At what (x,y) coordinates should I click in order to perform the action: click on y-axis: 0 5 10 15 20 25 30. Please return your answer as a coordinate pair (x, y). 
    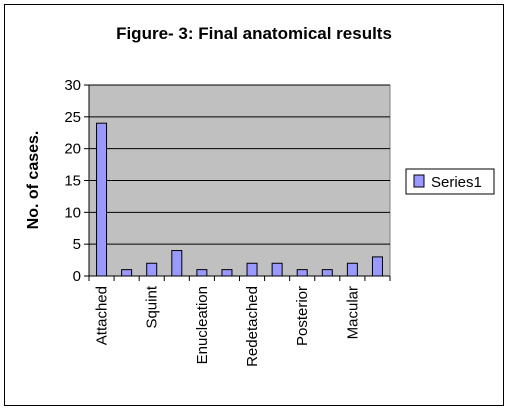
    Looking at the image, I should click on (77, 181).